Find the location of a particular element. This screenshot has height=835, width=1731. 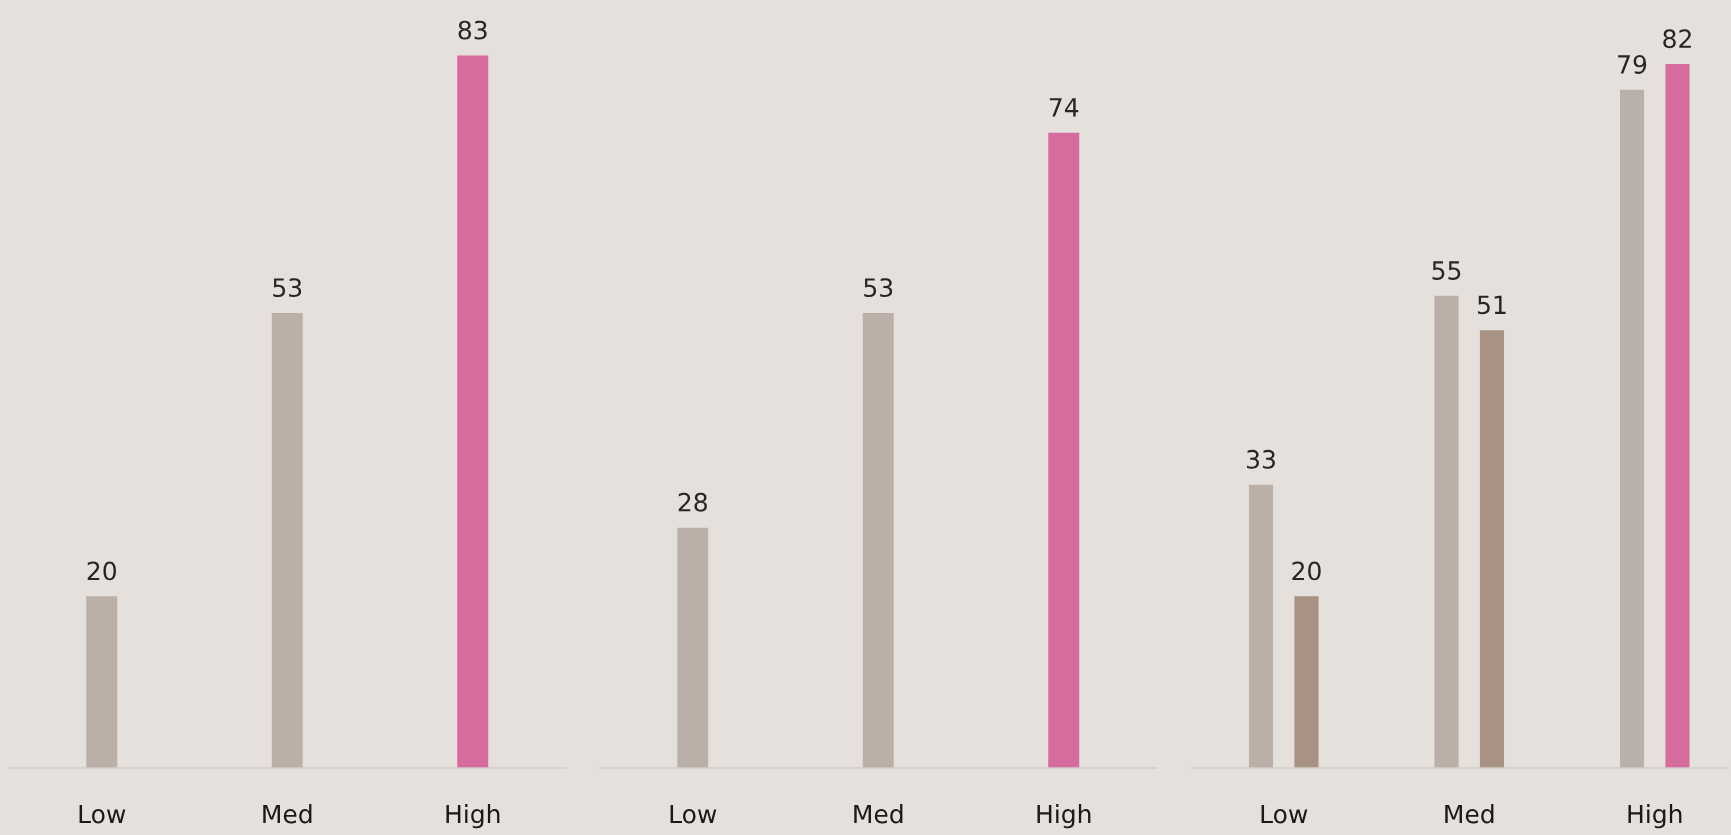

data-label: 83 is located at coordinates (472, 30).